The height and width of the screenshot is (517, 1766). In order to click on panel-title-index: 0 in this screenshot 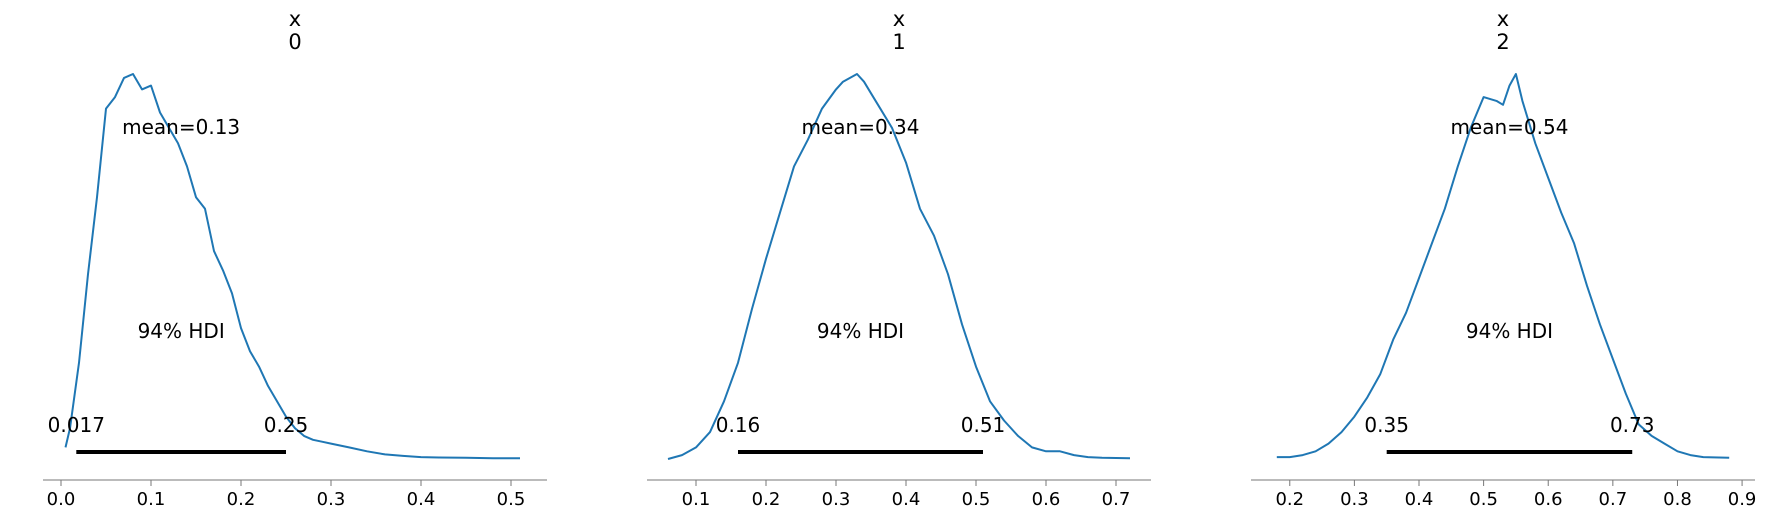, I will do `click(294, 42)`.